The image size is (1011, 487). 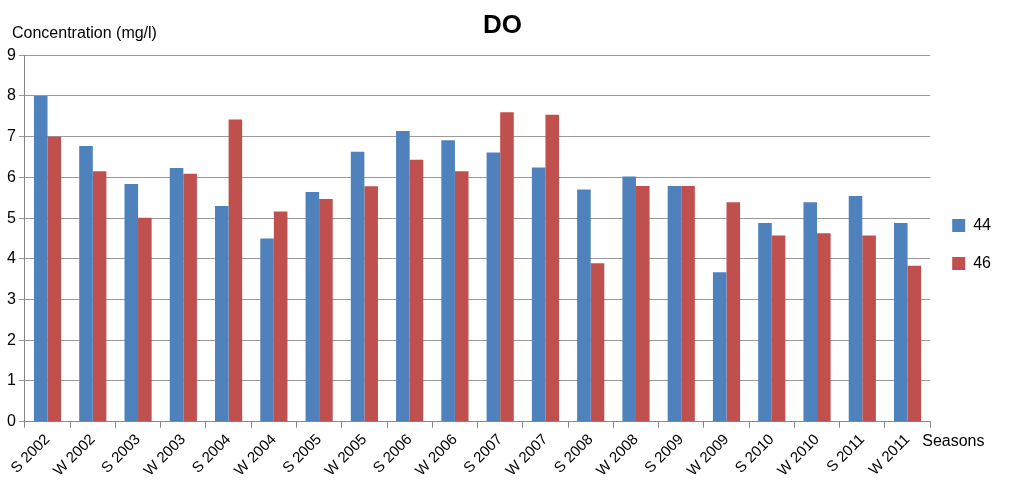 I want to click on y-tick-label: 6, so click(x=11, y=176).